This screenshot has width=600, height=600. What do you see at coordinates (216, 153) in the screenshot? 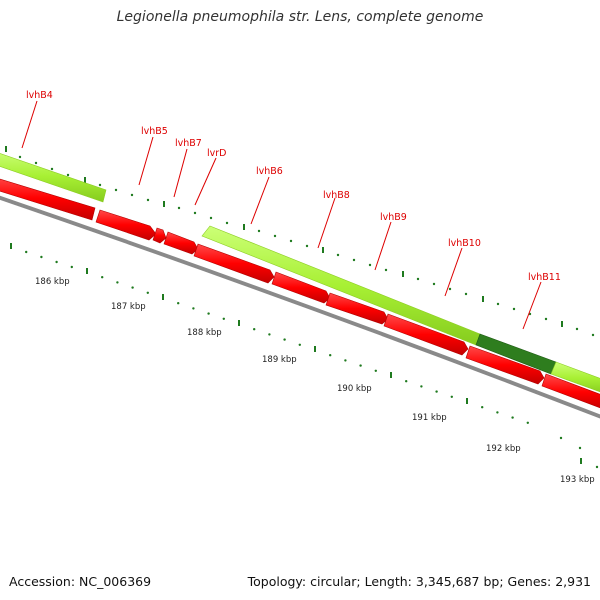
I see `gene-label-lvrD: lvrD` at bounding box center [216, 153].